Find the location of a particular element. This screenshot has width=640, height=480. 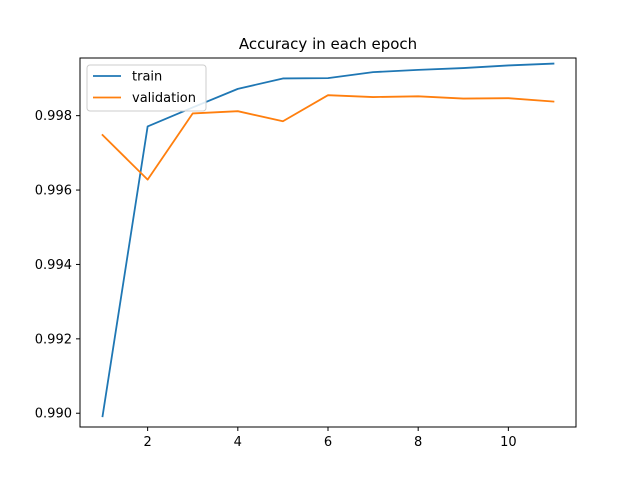

legend-label-train: train is located at coordinates (147, 77).